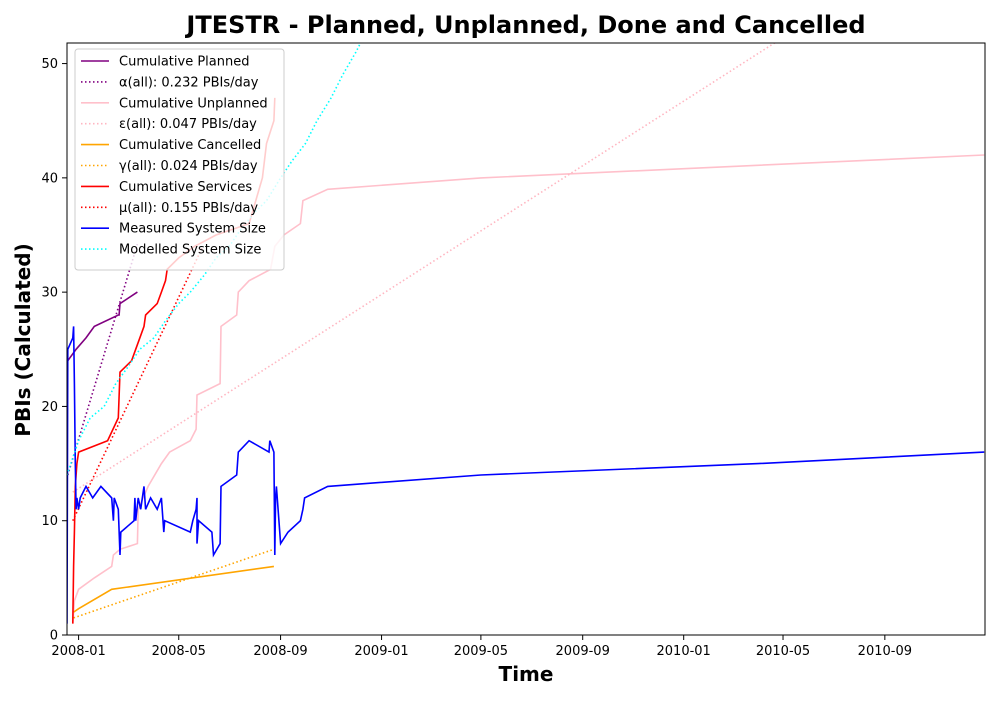 The width and height of the screenshot is (1000, 704). Describe the element at coordinates (78, 651) in the screenshot. I see `x-tick-label: 2008-01` at that location.